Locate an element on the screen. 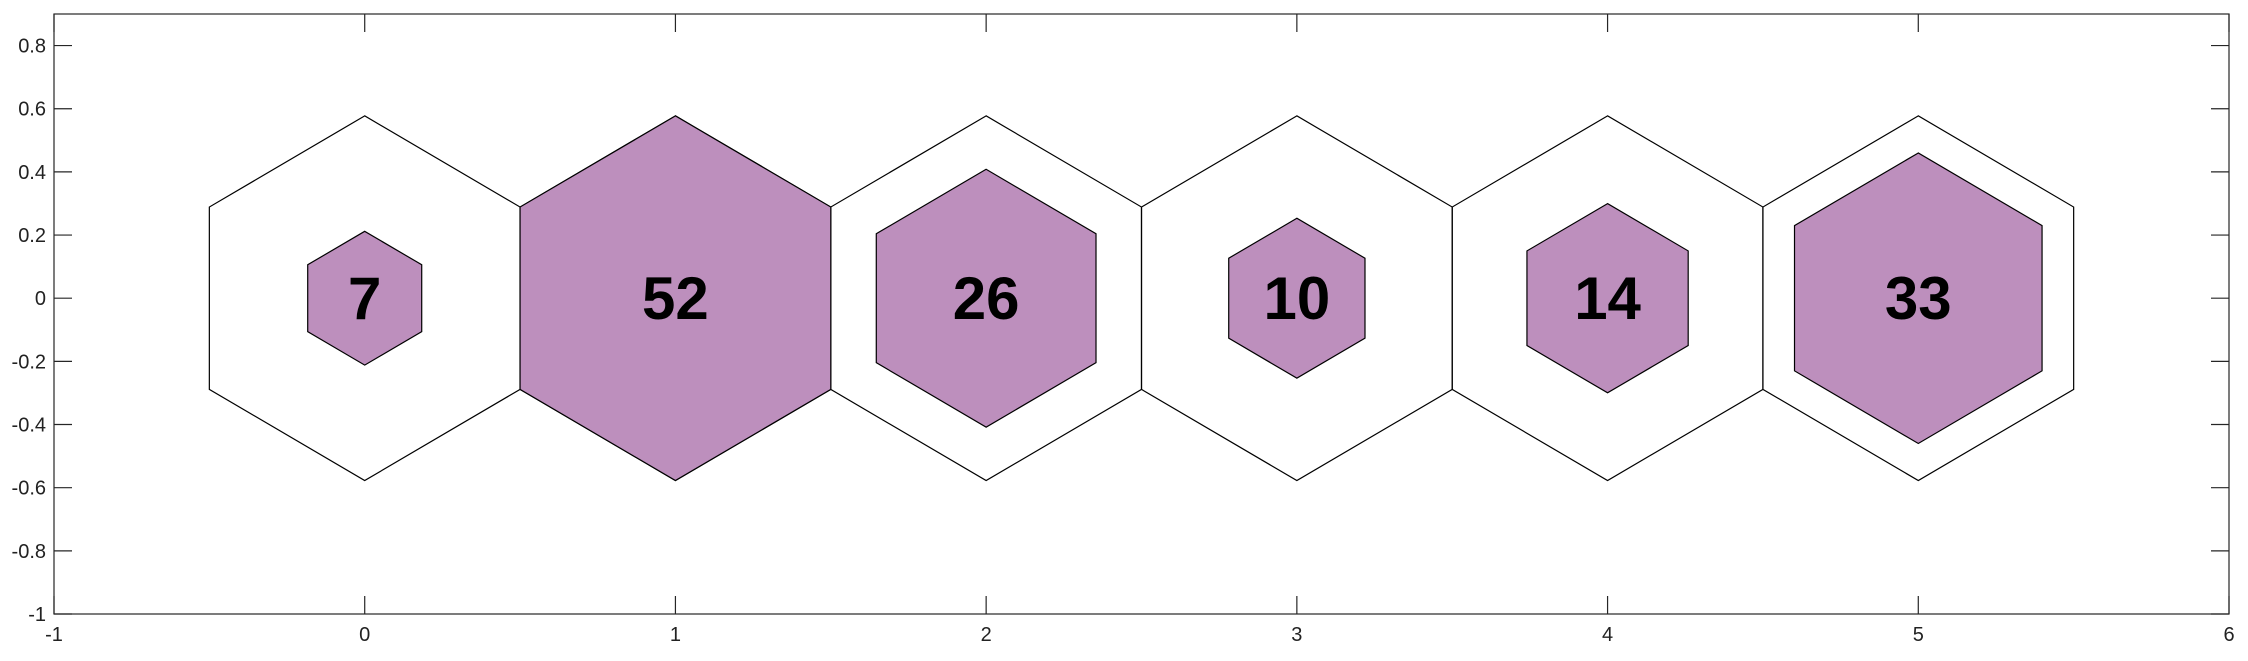 The height and width of the screenshot is (661, 2248). y-tick-label: -0.4 is located at coordinates (29, 426).